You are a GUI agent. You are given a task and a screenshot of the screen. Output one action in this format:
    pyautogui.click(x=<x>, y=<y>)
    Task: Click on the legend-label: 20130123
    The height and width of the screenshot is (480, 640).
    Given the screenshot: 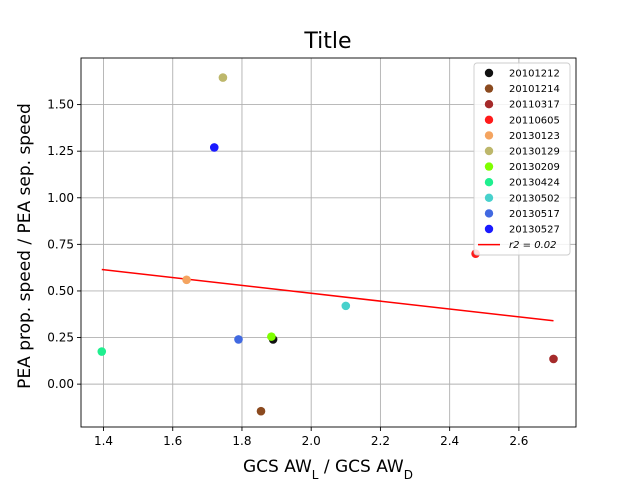 What is the action you would take?
    pyautogui.click(x=534, y=136)
    